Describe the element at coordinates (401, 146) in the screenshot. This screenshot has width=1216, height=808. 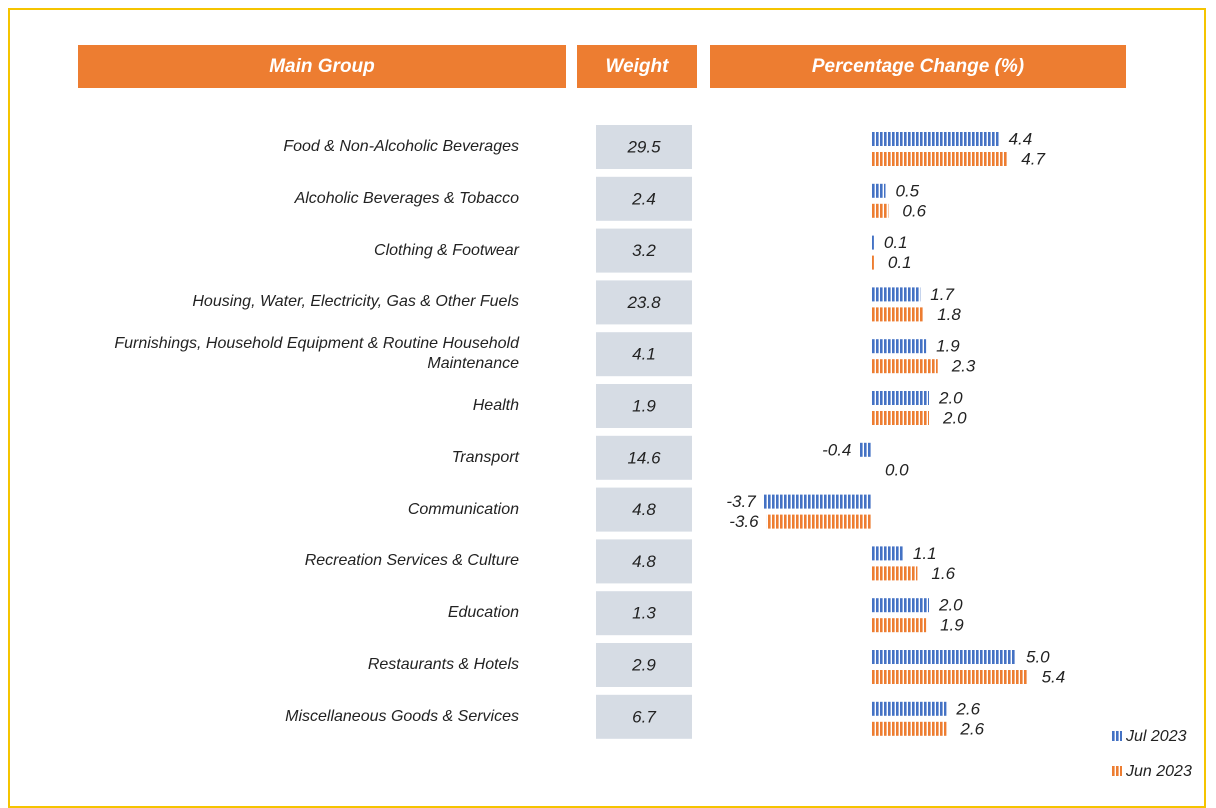
I see `category-label: Food & Non-Alcoholic Beverages` at that location.